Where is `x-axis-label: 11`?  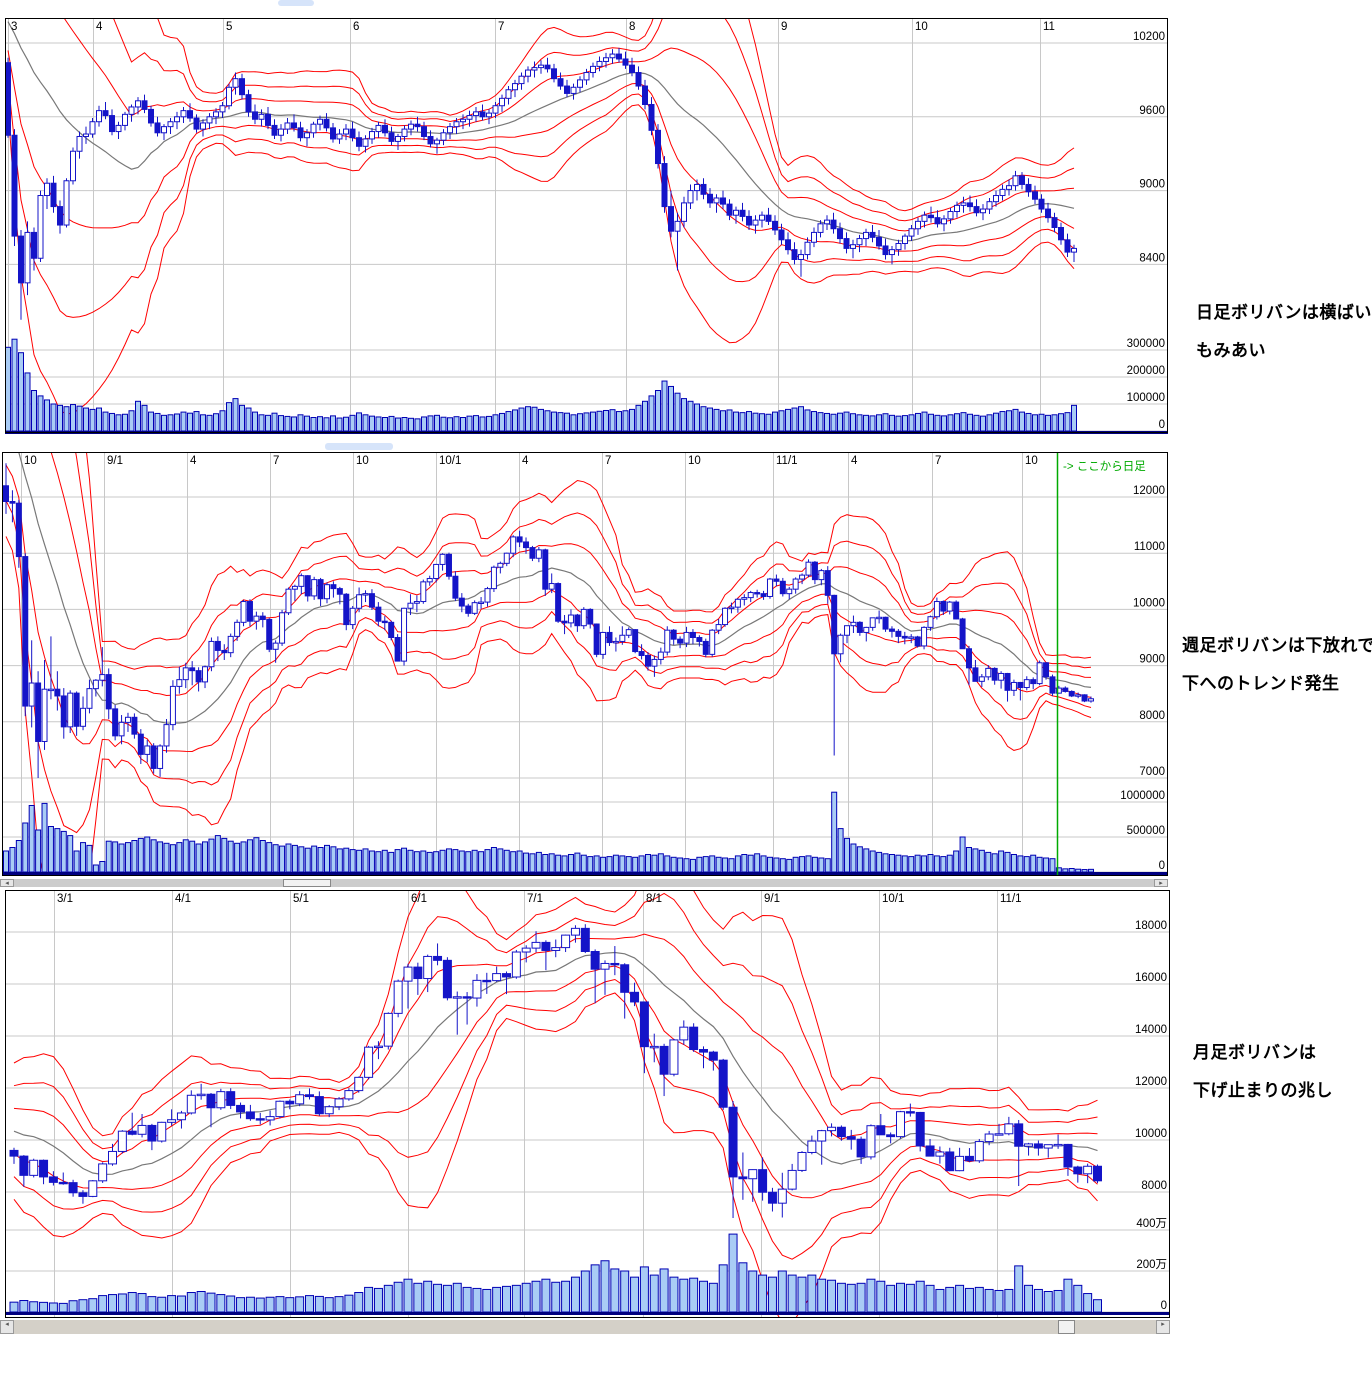 x-axis-label: 11 is located at coordinates (1049, 27).